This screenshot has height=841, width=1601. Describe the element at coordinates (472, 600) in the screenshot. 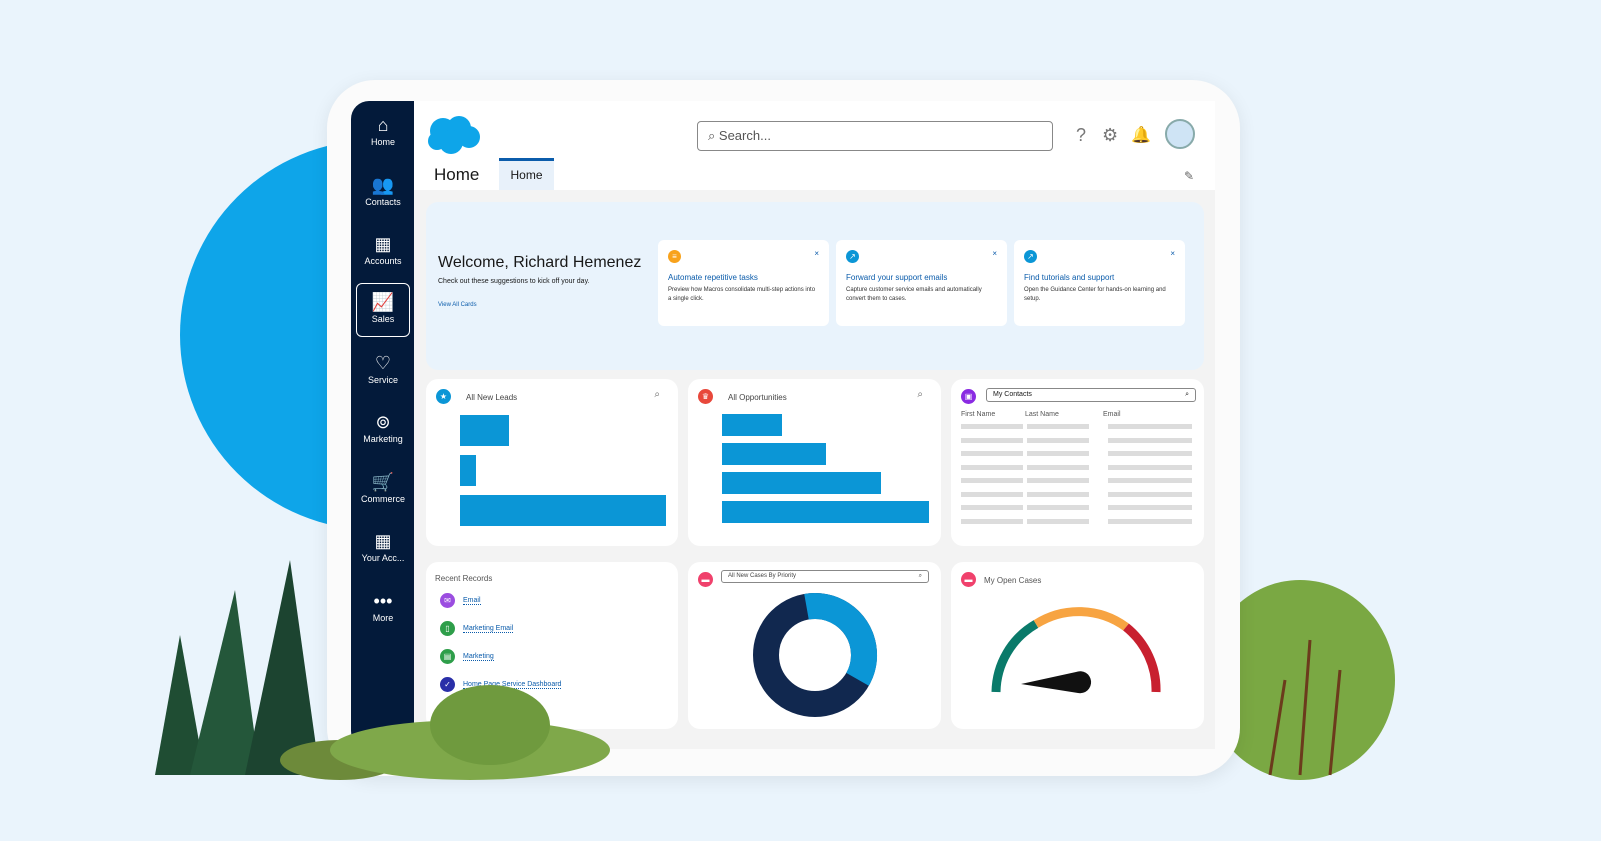

I see `record-link: Email` at that location.